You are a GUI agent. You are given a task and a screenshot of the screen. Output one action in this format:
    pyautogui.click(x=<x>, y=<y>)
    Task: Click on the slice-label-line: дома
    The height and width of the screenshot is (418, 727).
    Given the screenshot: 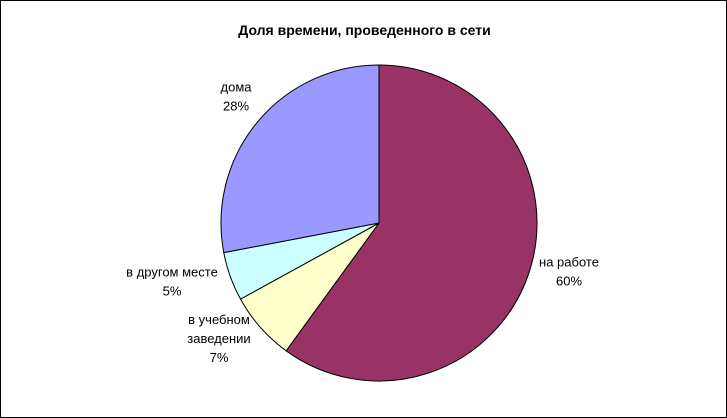 What is the action you would take?
    pyautogui.click(x=237, y=87)
    